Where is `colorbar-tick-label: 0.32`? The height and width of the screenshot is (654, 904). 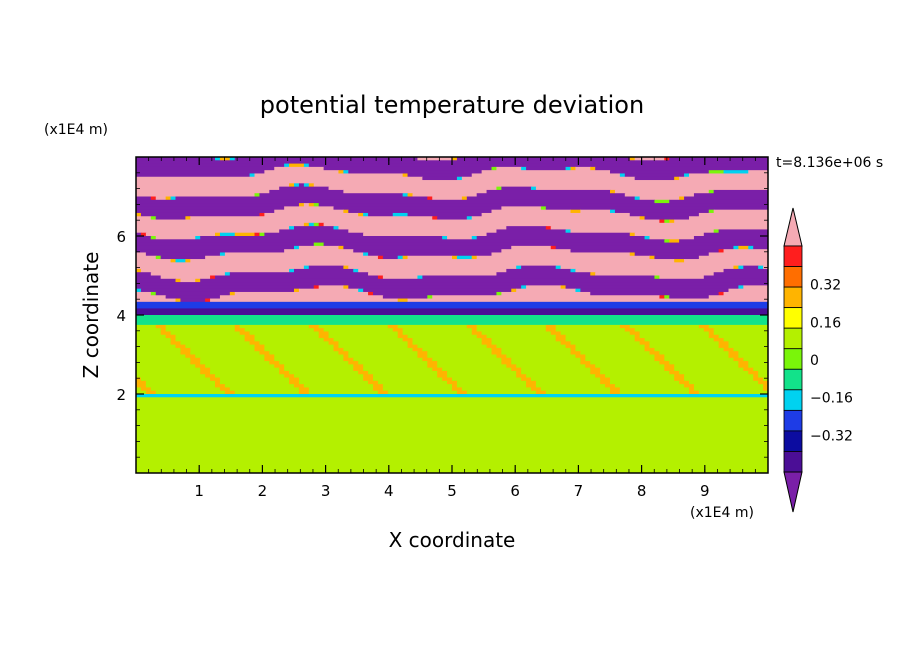 colorbar-tick-label: 0.32 is located at coordinates (825, 286).